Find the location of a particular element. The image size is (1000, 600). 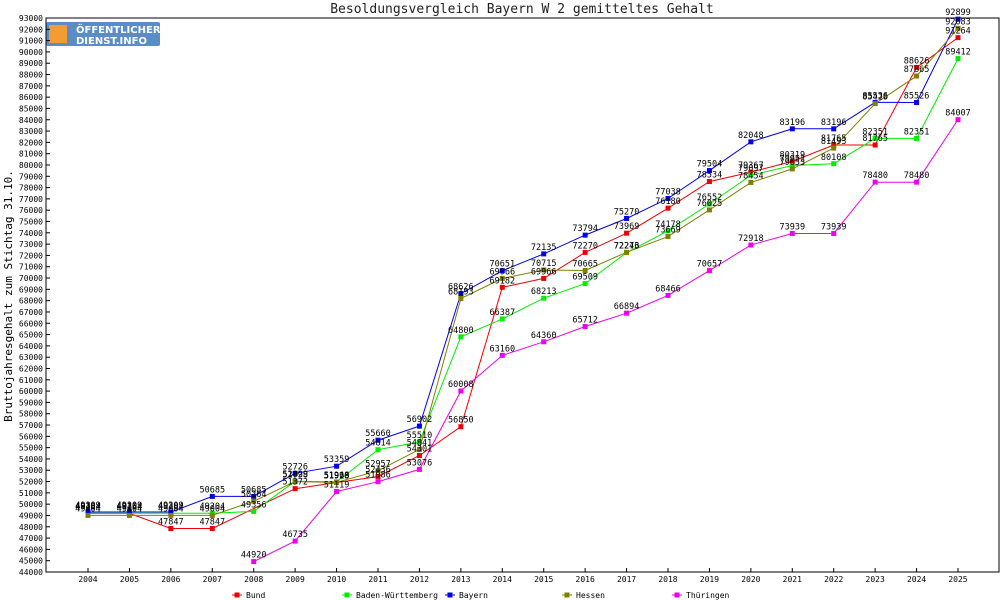

y-tick-label: 64000 is located at coordinates (31, 346).